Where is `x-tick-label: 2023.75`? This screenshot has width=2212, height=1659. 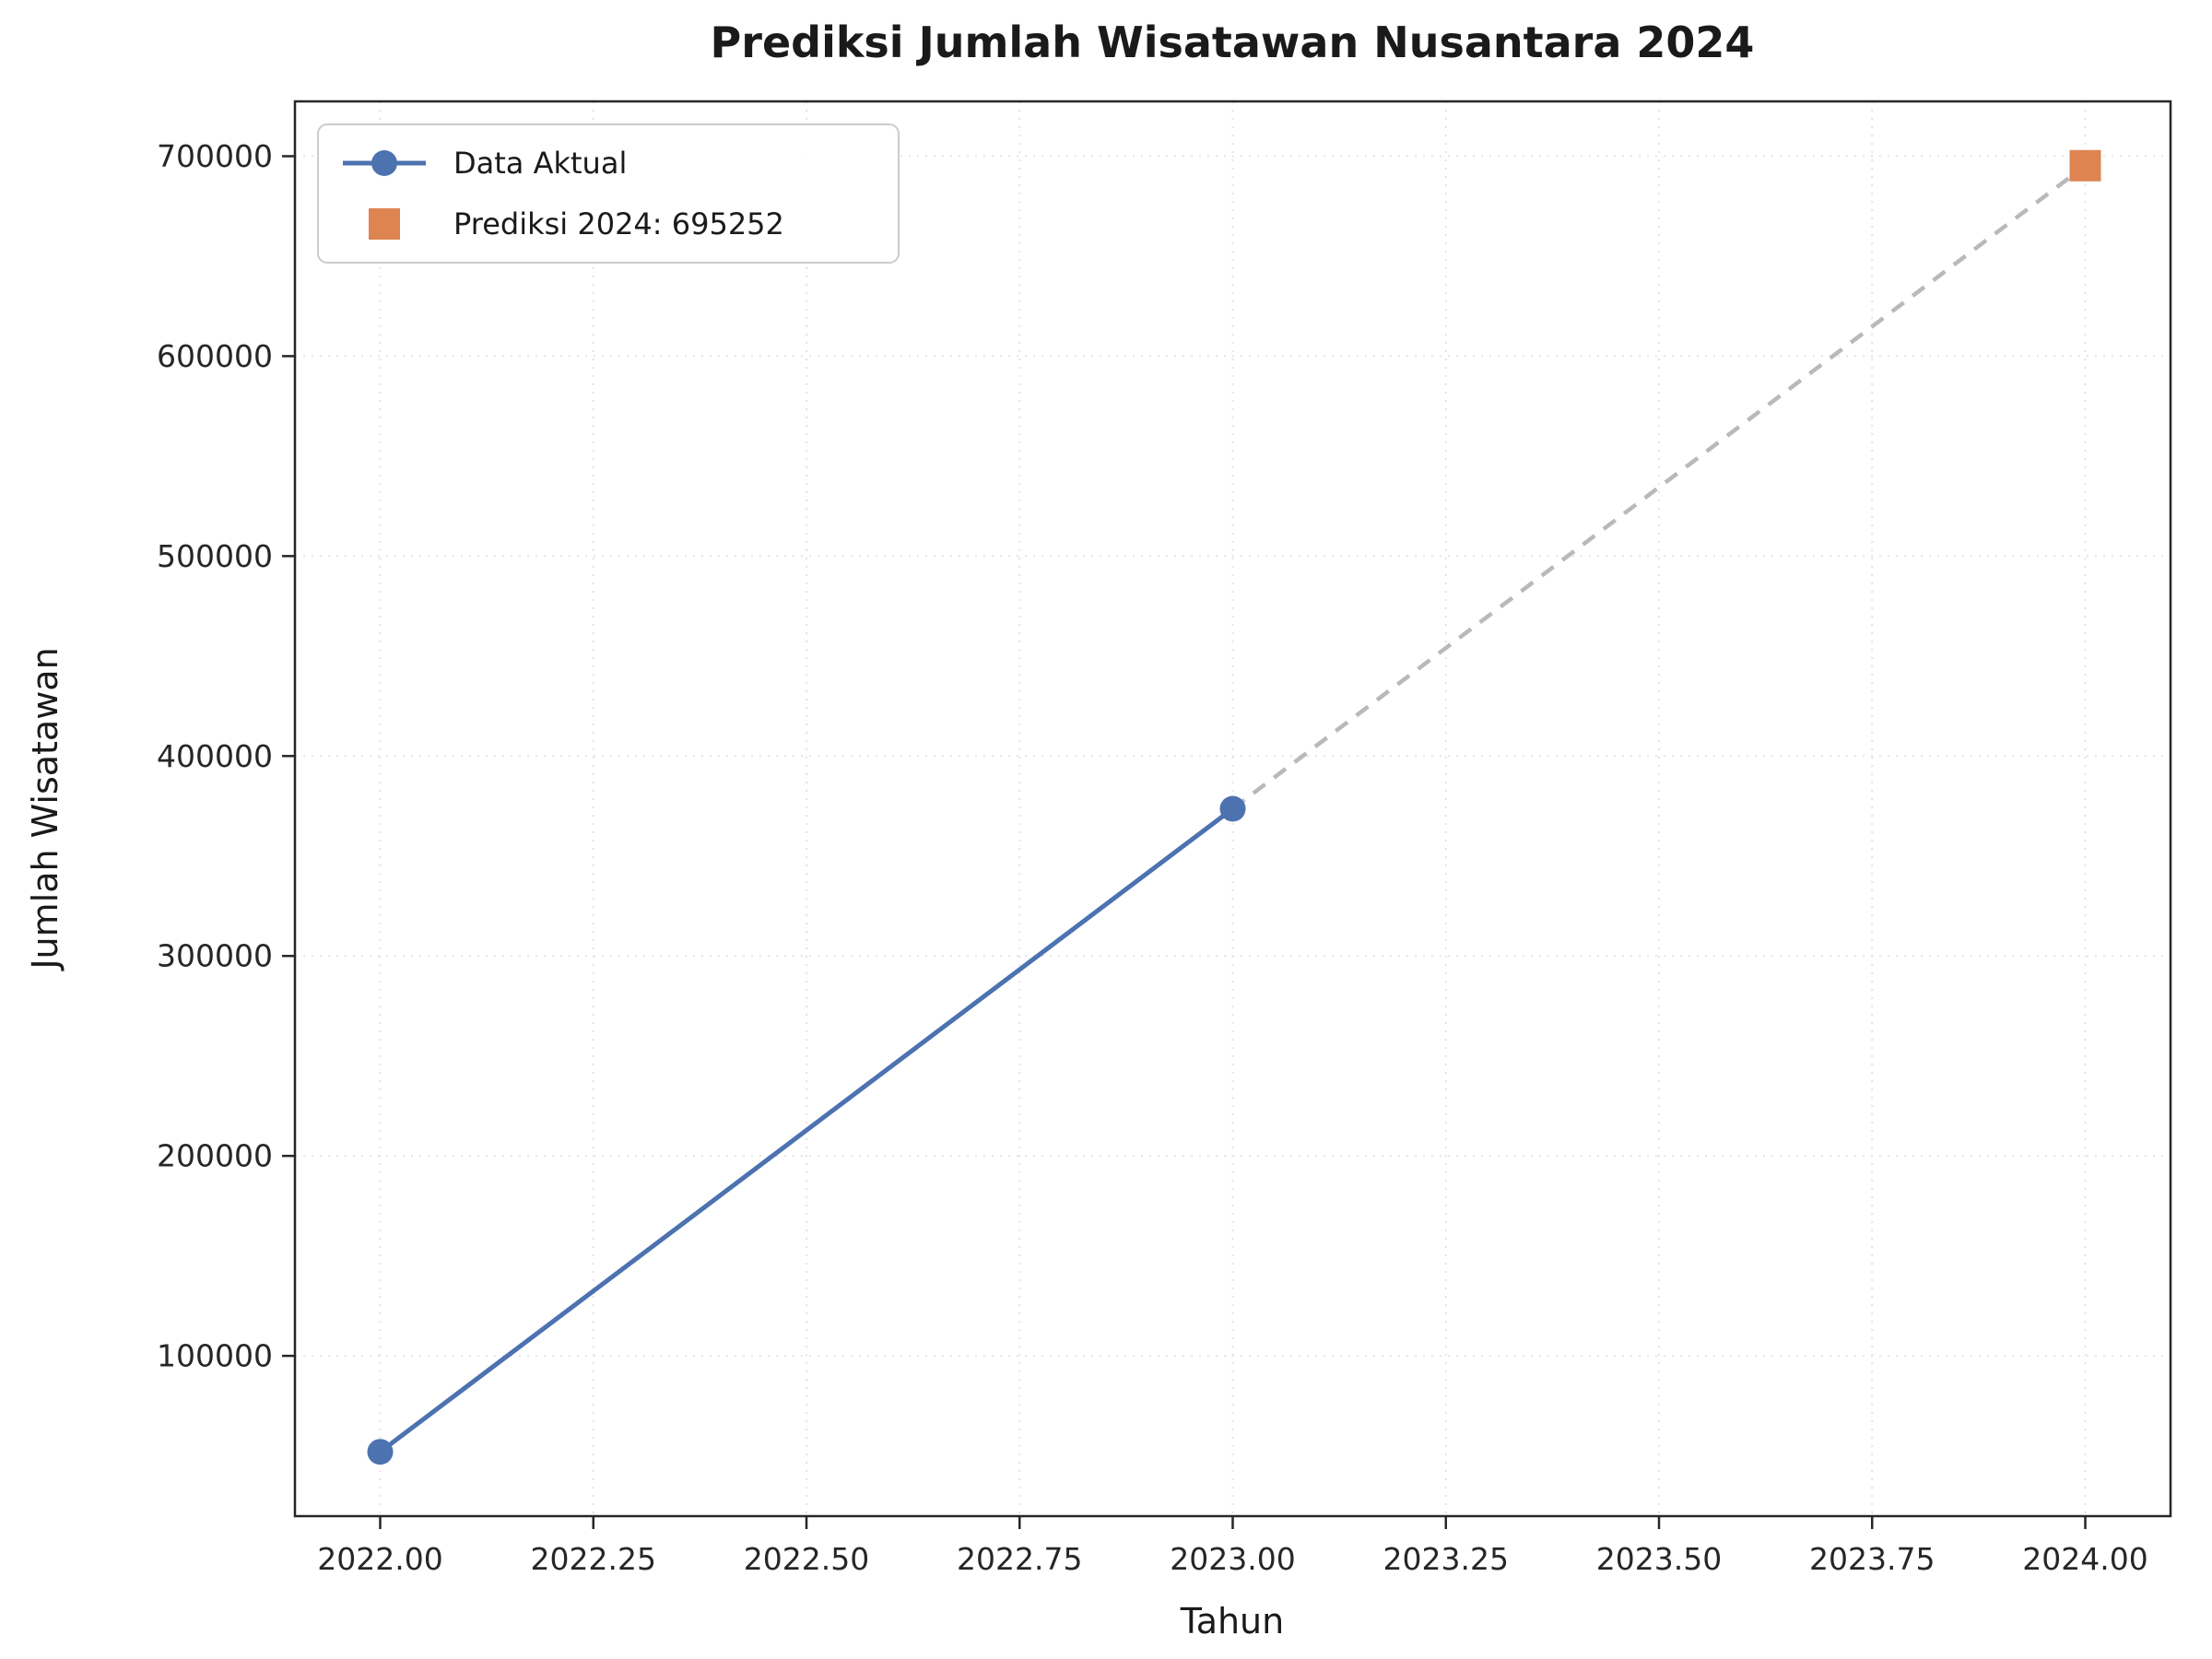 x-tick-label: 2023.75 is located at coordinates (1872, 1559).